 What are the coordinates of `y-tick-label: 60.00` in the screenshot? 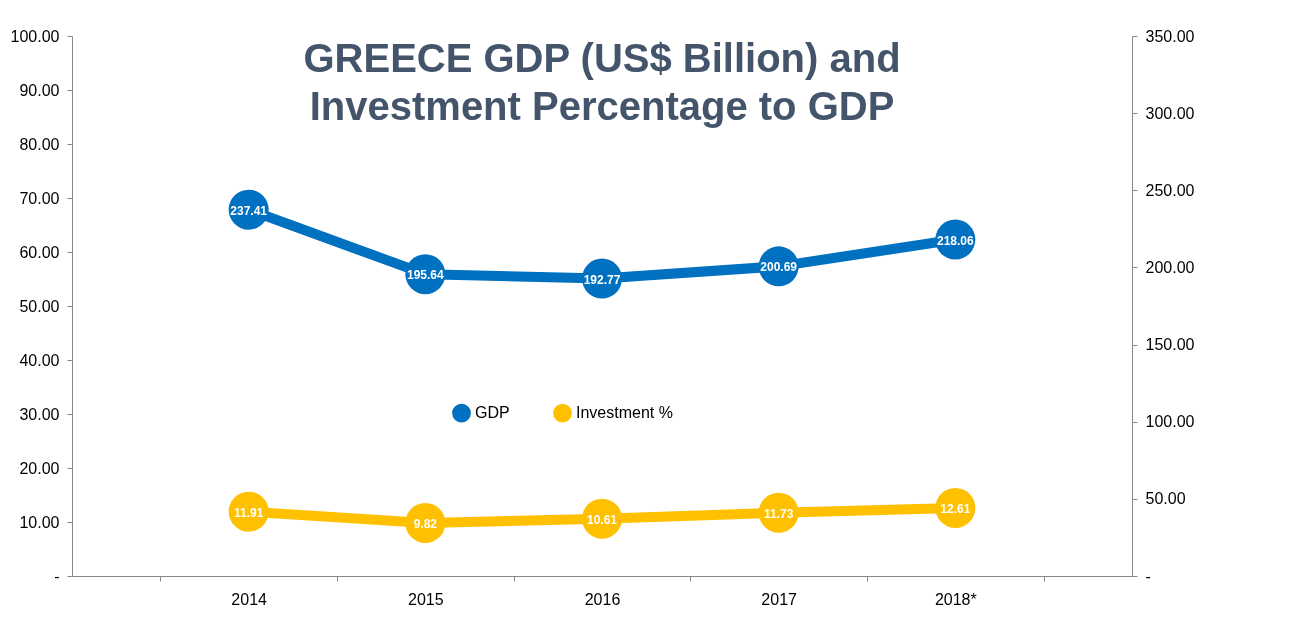 It's located at (39, 252).